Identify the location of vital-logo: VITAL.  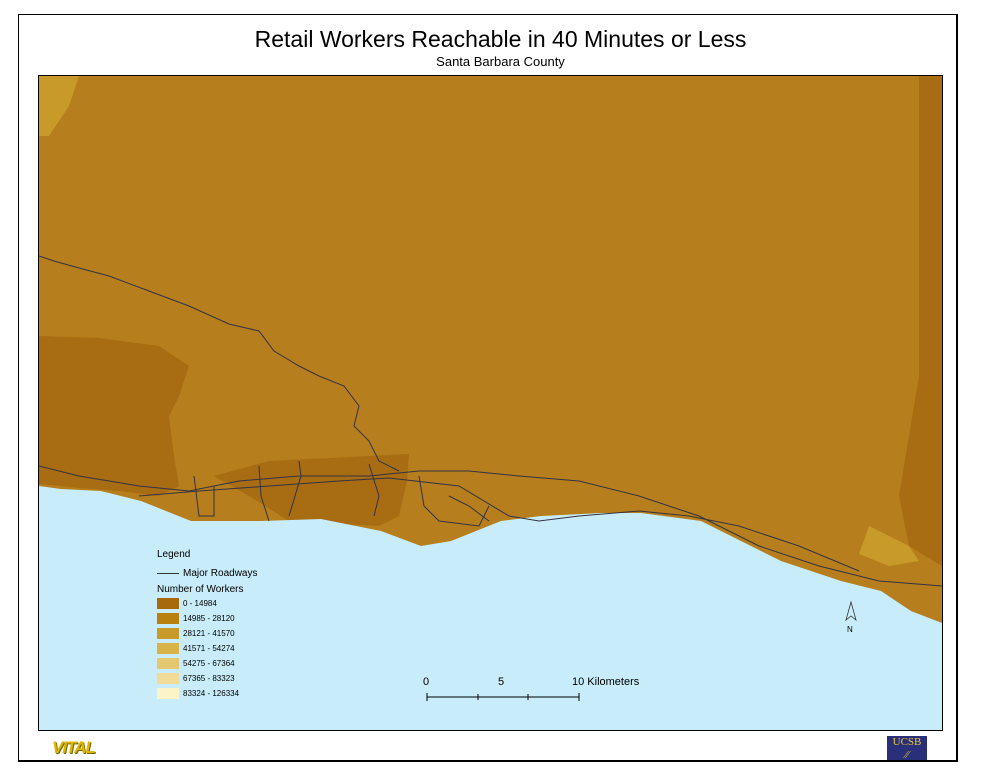
(74, 747).